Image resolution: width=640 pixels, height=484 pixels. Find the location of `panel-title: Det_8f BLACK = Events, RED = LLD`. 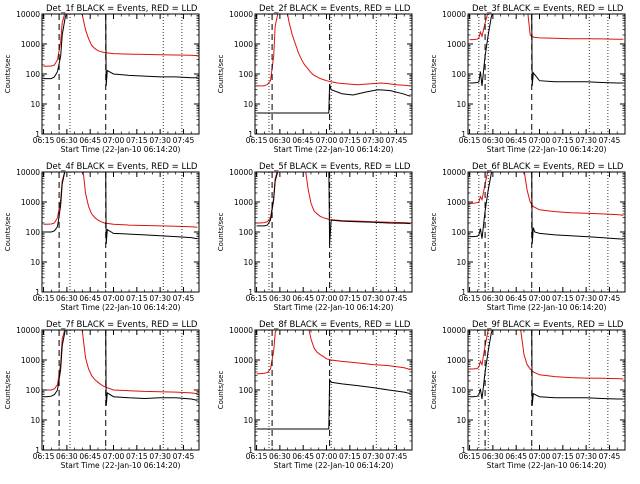

panel-title: Det_8f BLACK = Events, RED = LLD is located at coordinates (335, 325).